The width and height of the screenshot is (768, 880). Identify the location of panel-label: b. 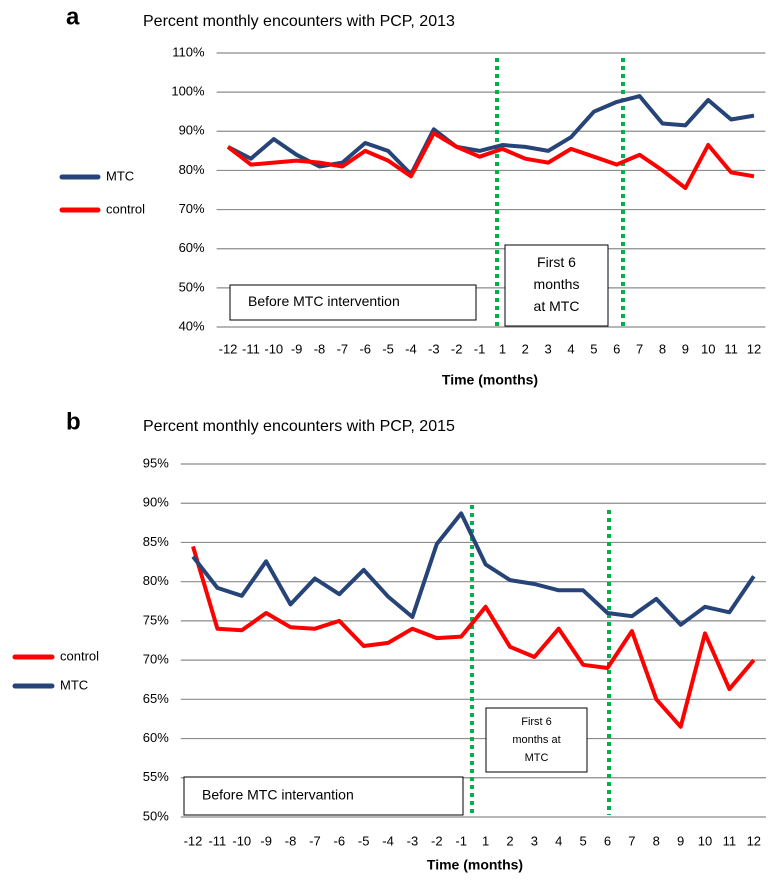
(73, 421).